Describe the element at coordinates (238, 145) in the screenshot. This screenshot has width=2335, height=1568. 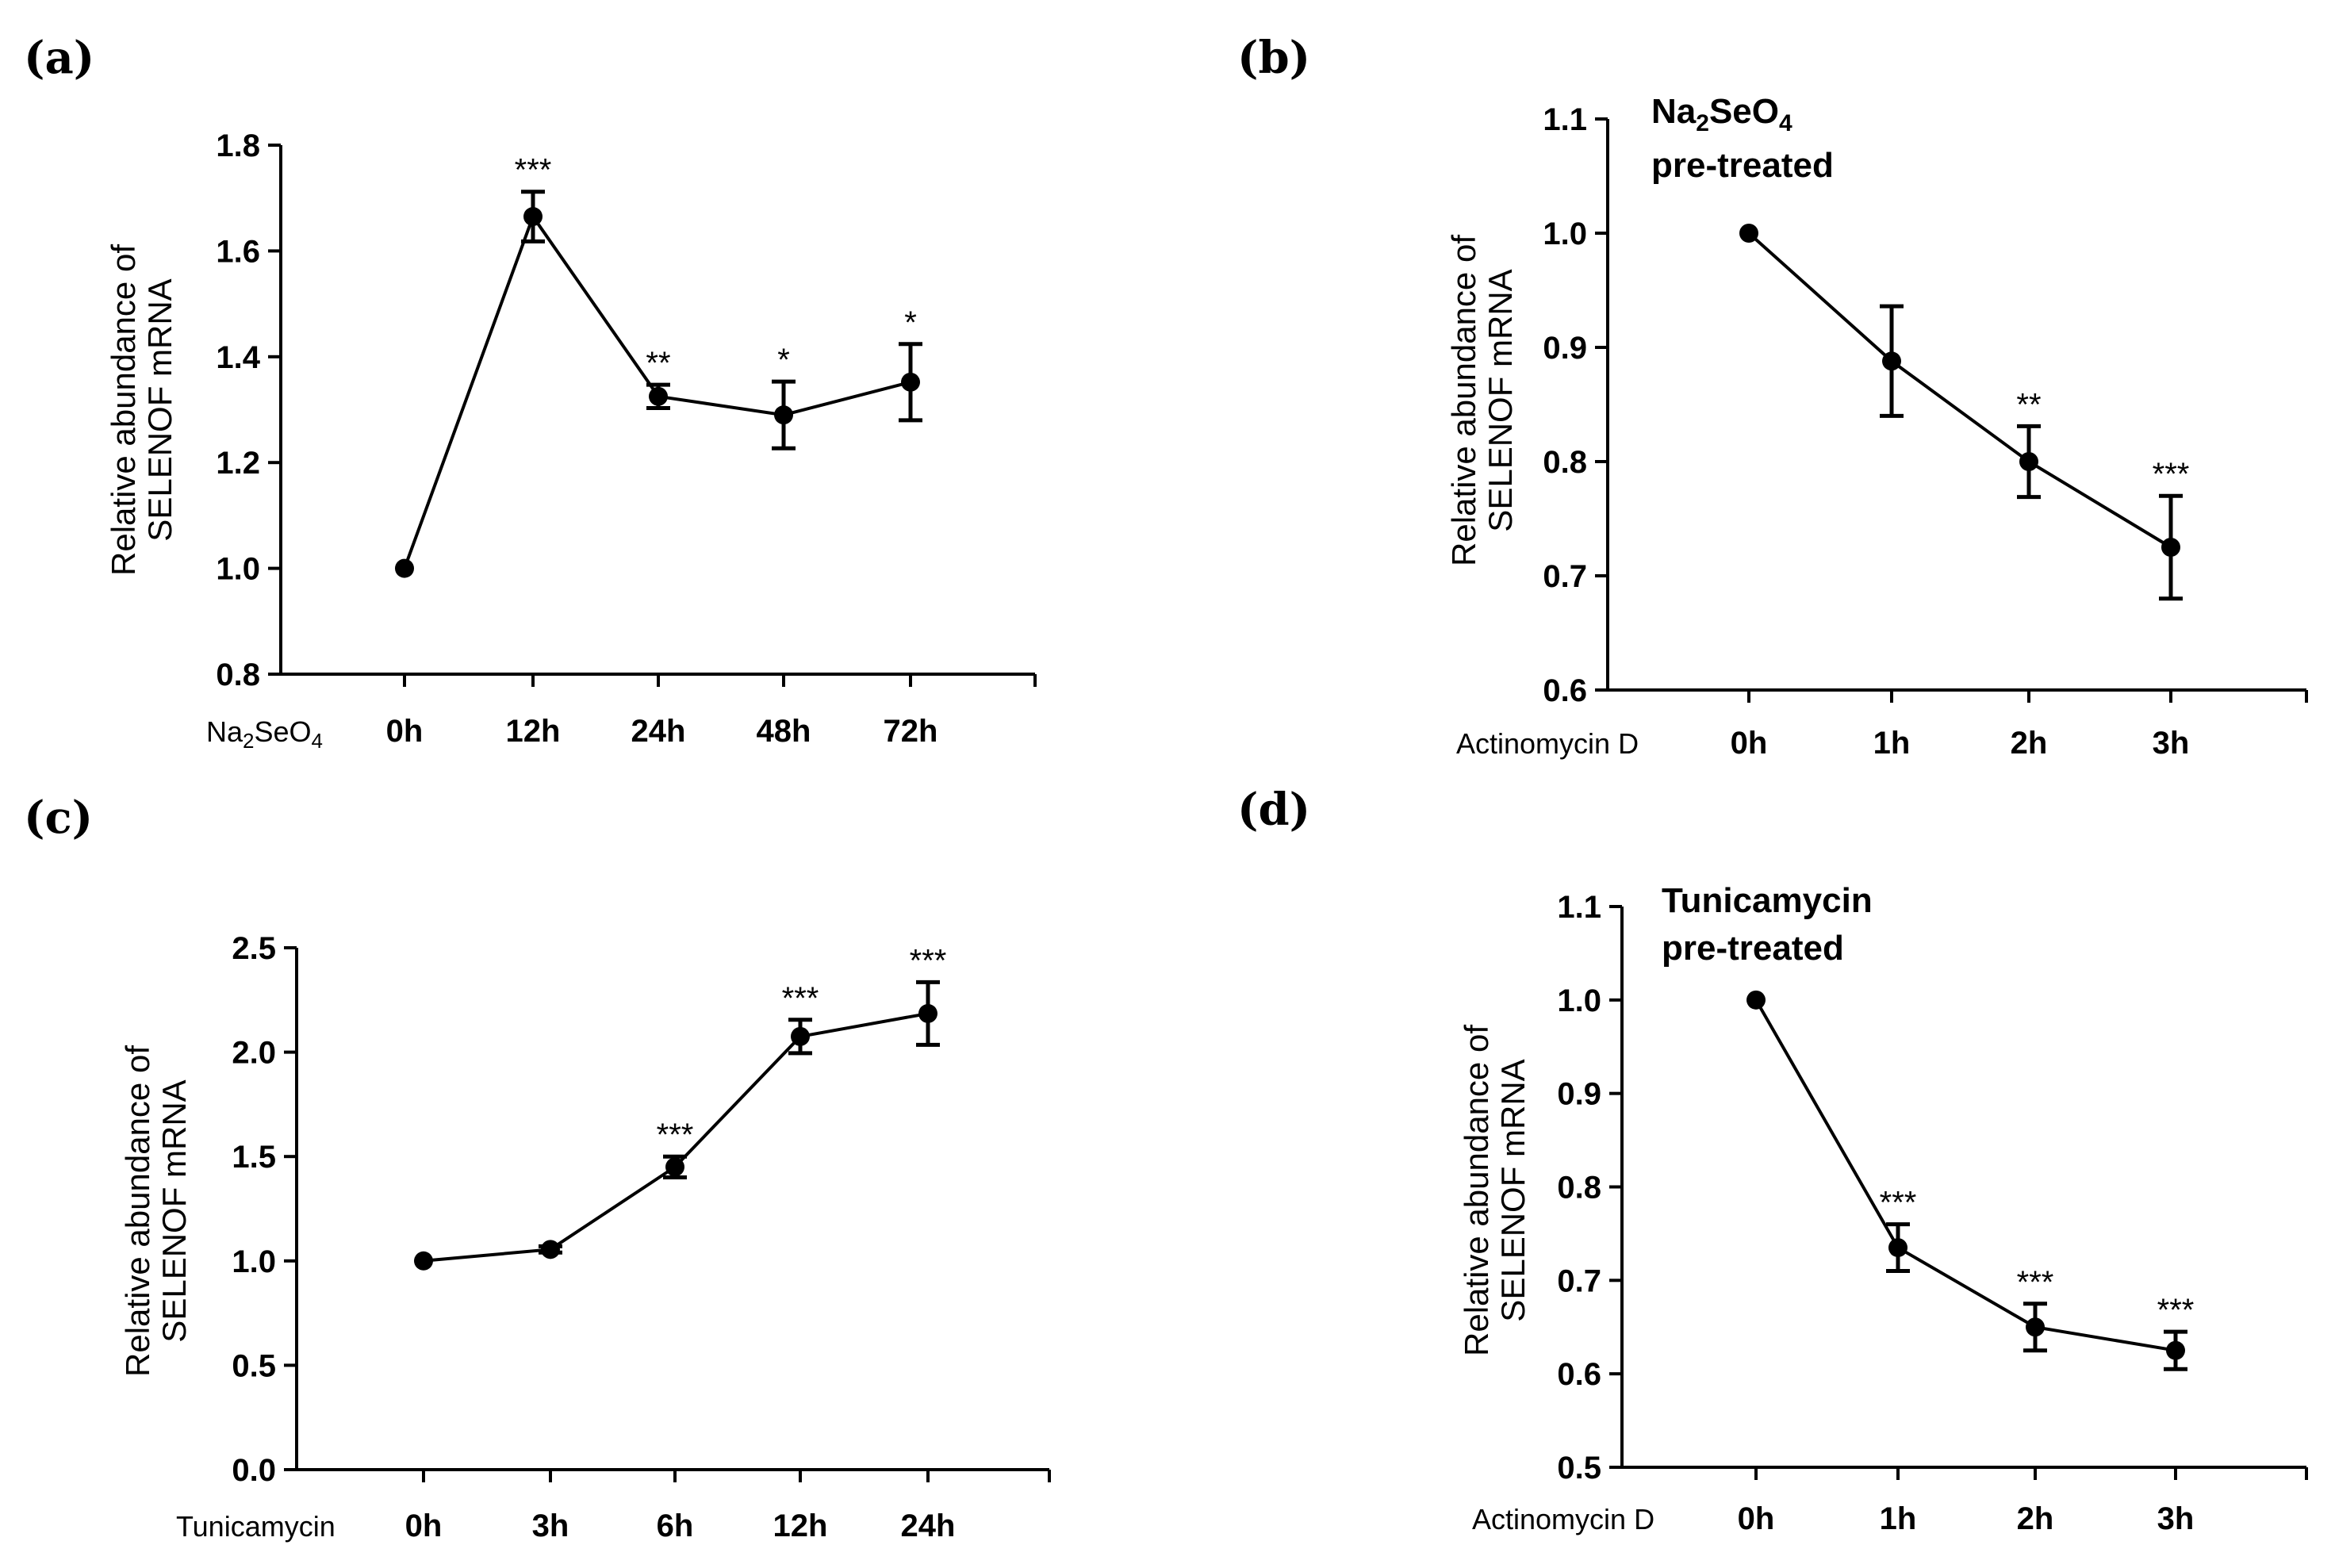
I see `y-tick-label: 1.8` at that location.